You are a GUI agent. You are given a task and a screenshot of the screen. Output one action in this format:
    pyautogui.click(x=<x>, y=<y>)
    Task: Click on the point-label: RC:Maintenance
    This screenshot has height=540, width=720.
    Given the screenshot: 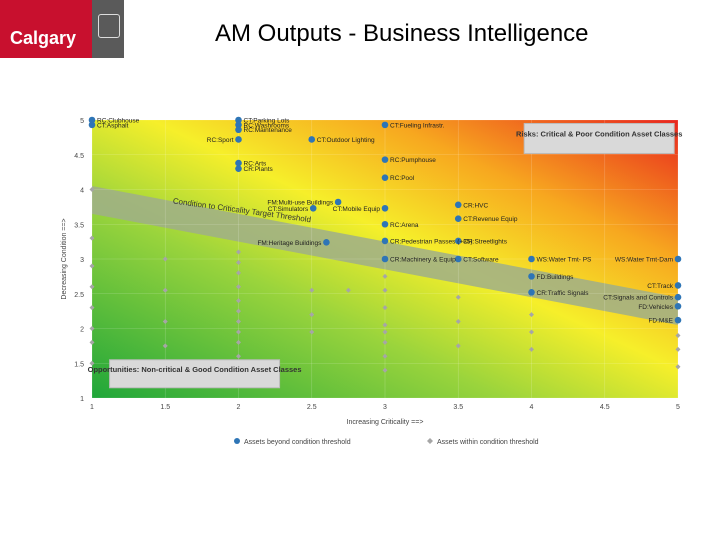 What is the action you would take?
    pyautogui.click(x=268, y=130)
    